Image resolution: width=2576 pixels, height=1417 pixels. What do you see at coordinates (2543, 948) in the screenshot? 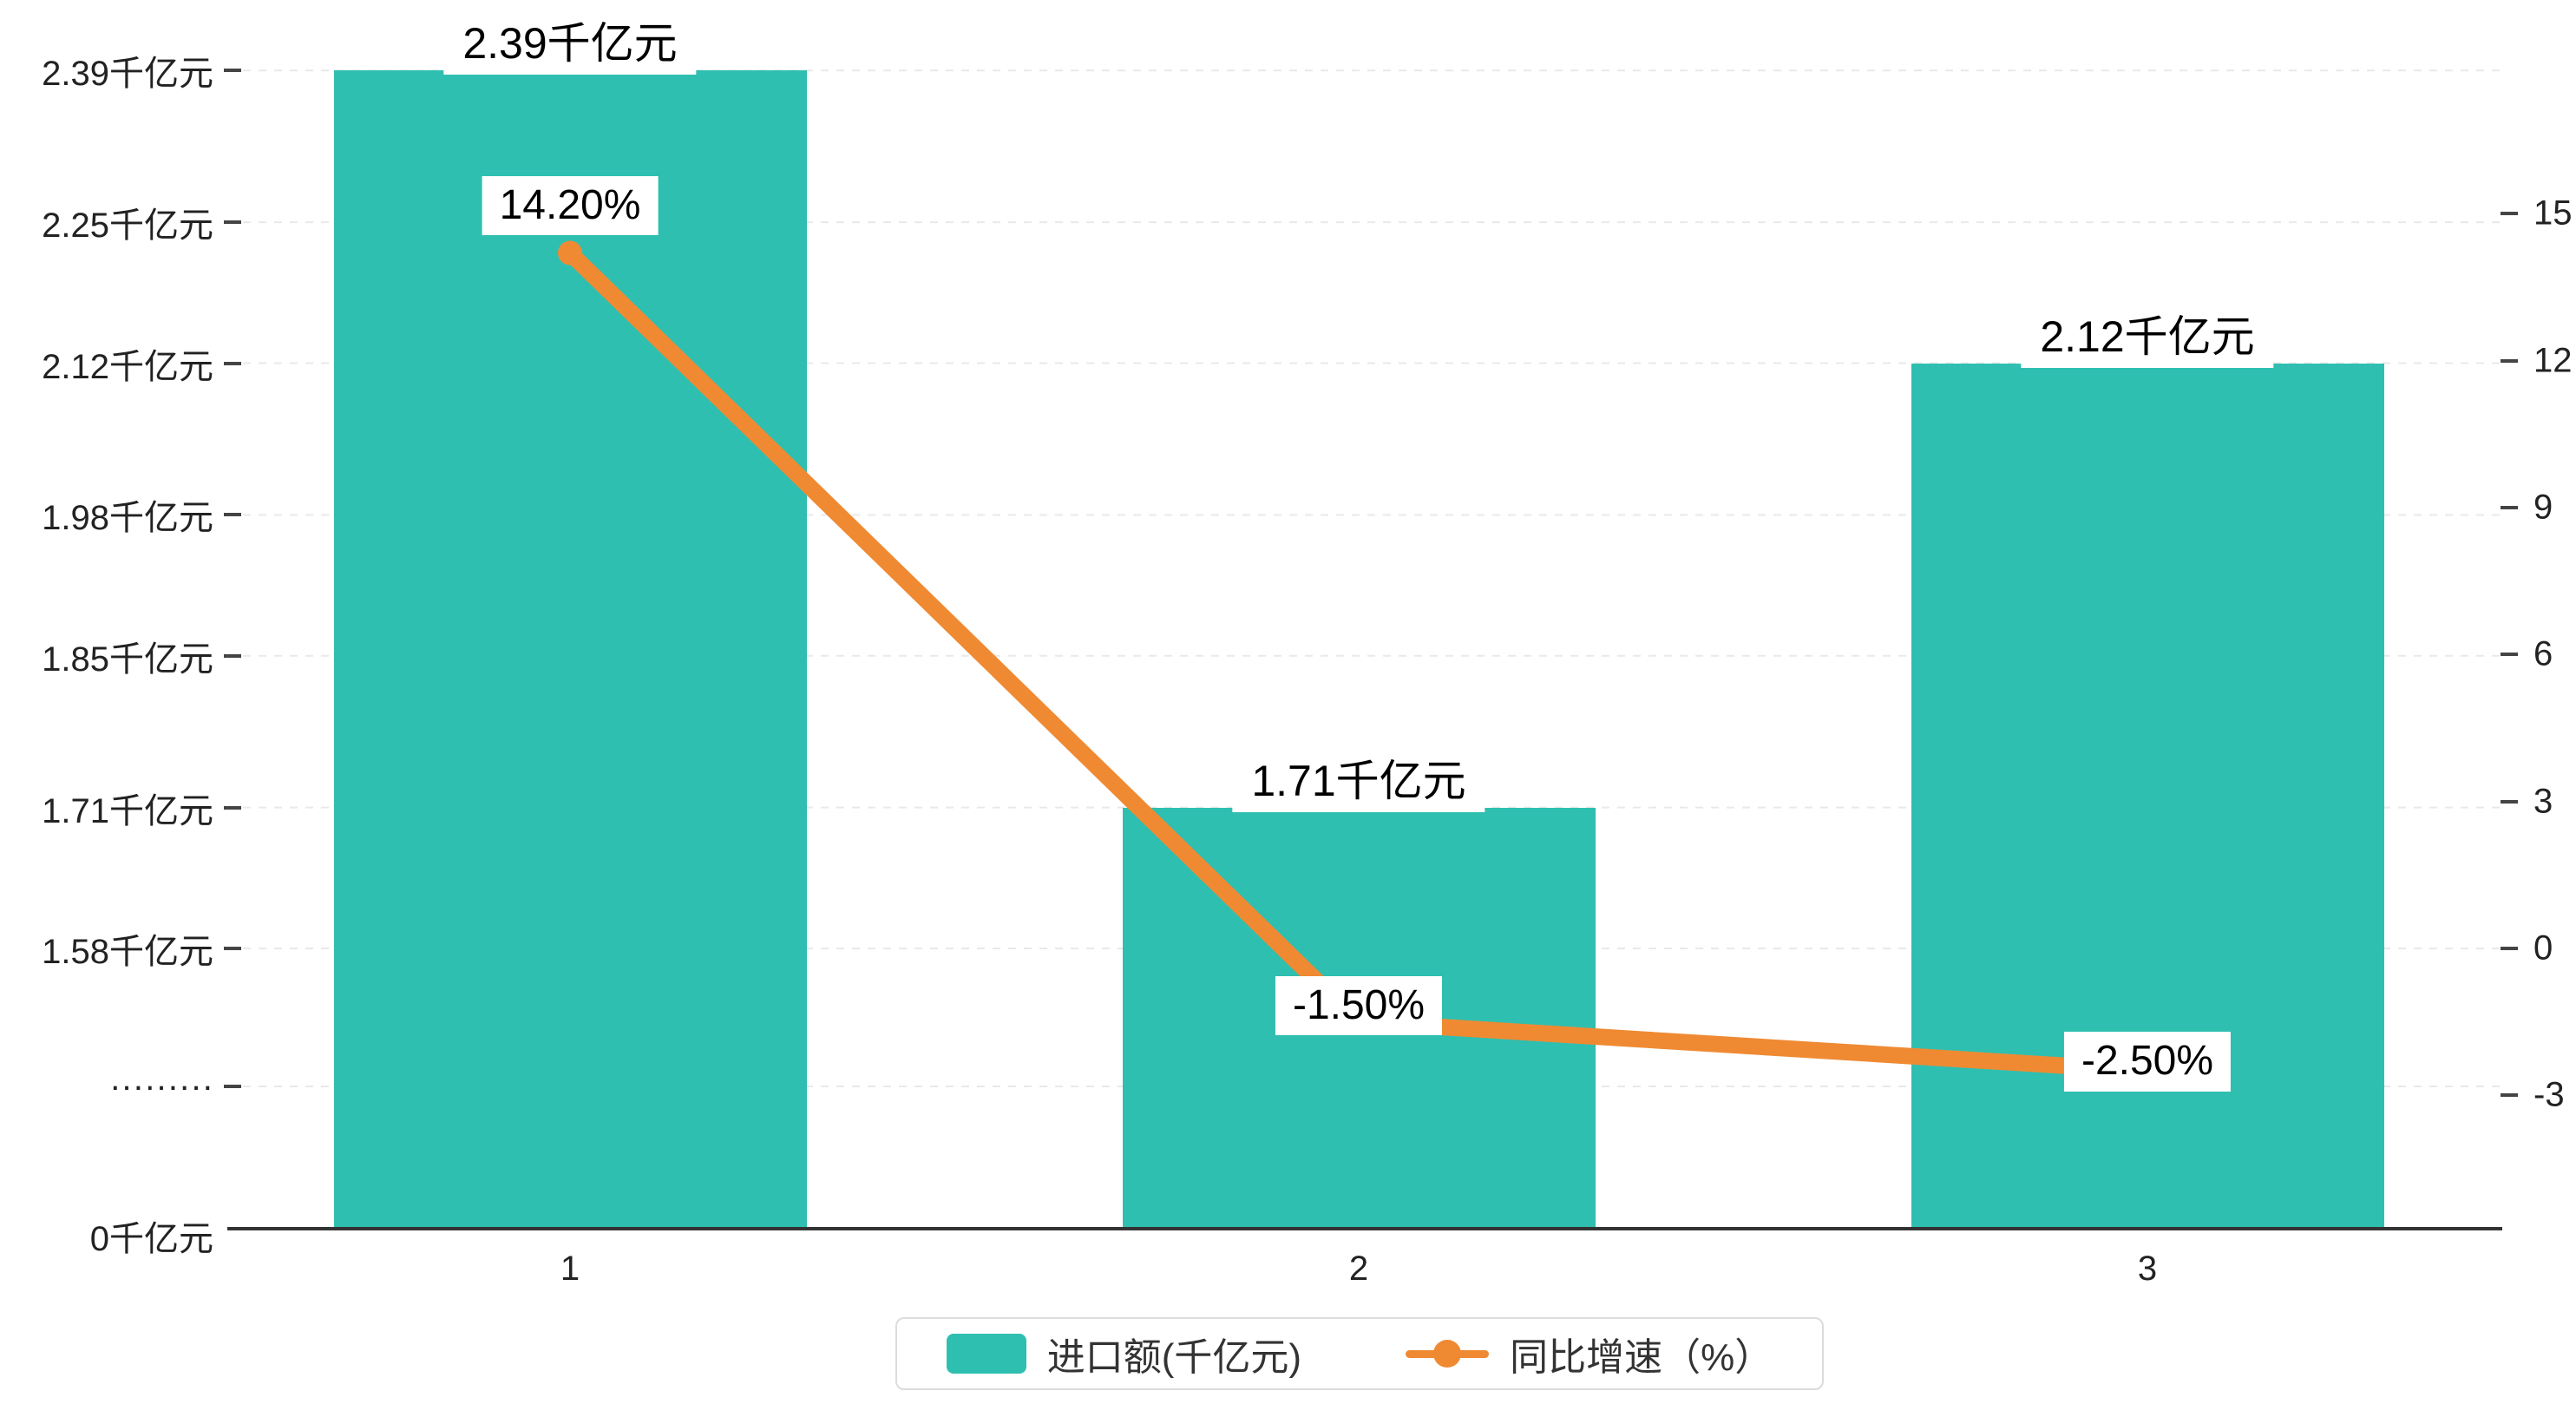
I see `right-axis-tick-5: 0` at bounding box center [2543, 948].